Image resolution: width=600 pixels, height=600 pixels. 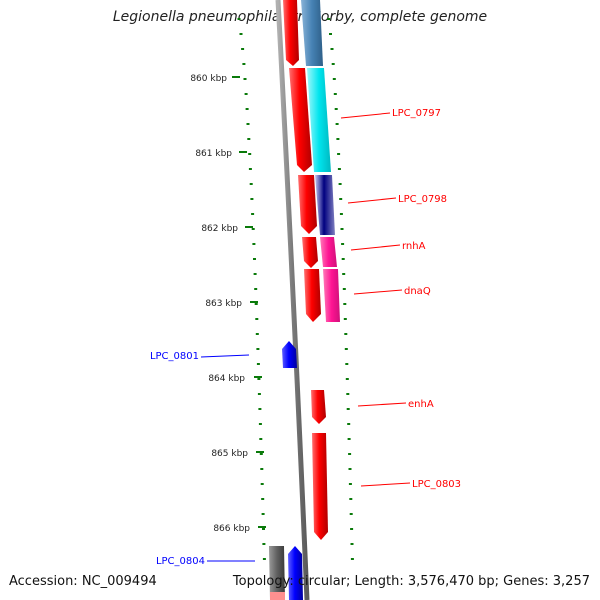 What do you see at coordinates (421, 404) in the screenshot?
I see `gene-label: enhA` at bounding box center [421, 404].